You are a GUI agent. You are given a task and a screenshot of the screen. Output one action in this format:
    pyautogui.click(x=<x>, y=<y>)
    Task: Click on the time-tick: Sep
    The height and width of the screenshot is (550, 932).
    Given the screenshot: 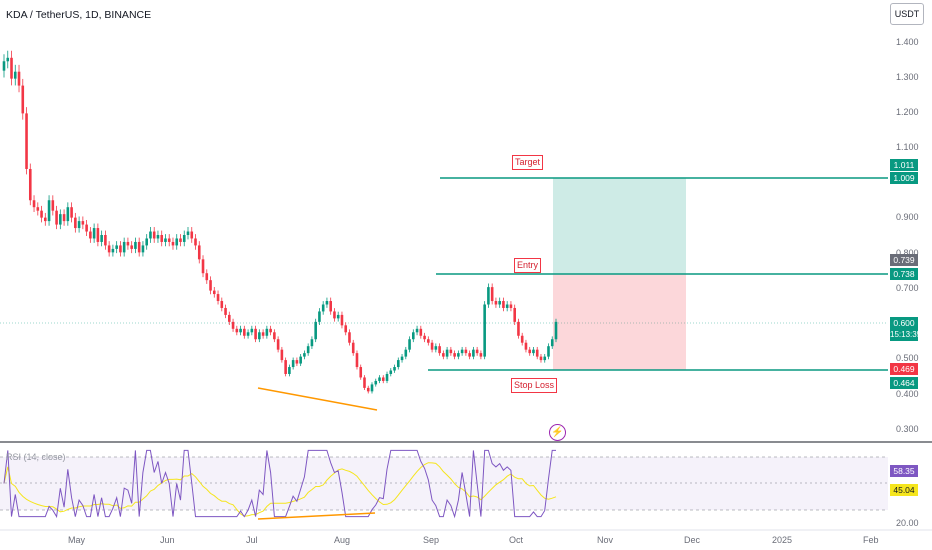 What is the action you would take?
    pyautogui.click(x=431, y=540)
    